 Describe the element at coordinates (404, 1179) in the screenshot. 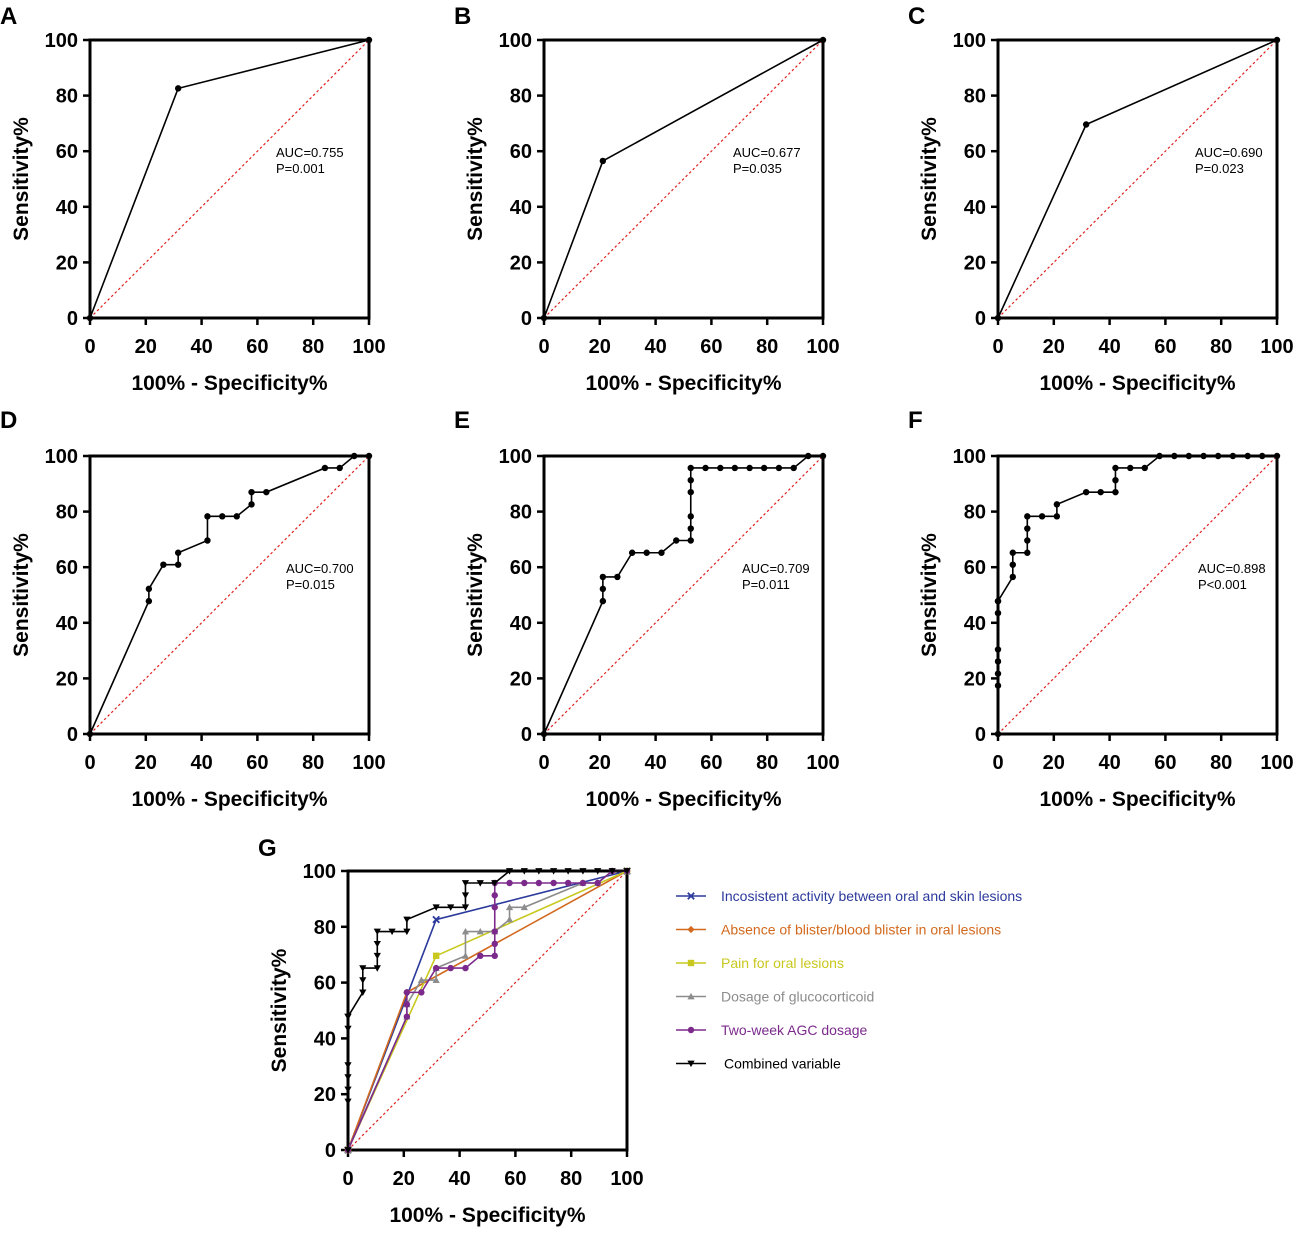

I see `x-tick-label: 20` at that location.